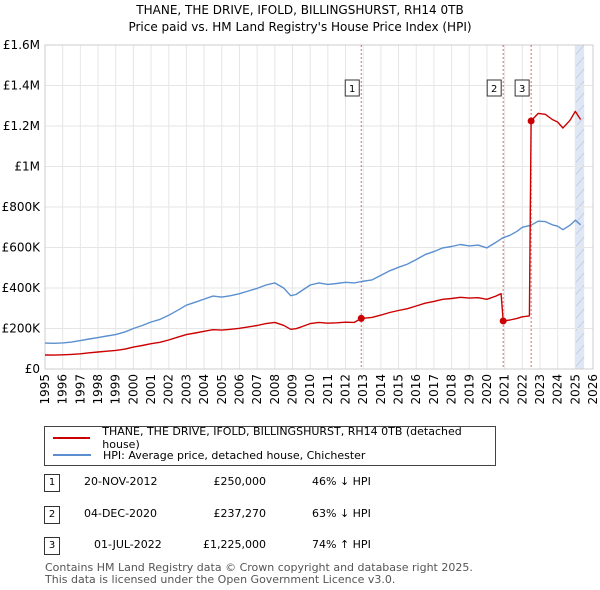 This screenshot has width=600, height=590. I want to click on transaction-price: £237,270, so click(240, 513).